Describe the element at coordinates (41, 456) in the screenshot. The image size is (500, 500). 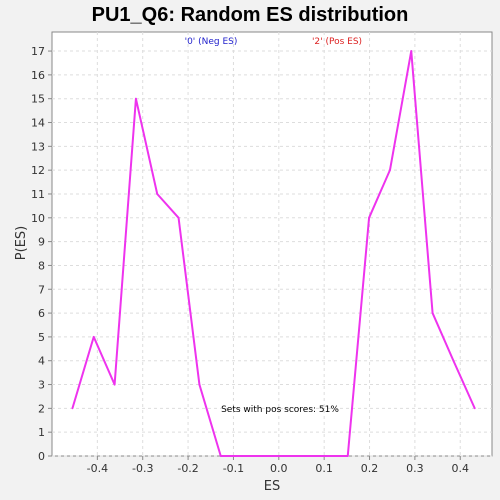
I see `y-tick-label: 0` at that location.